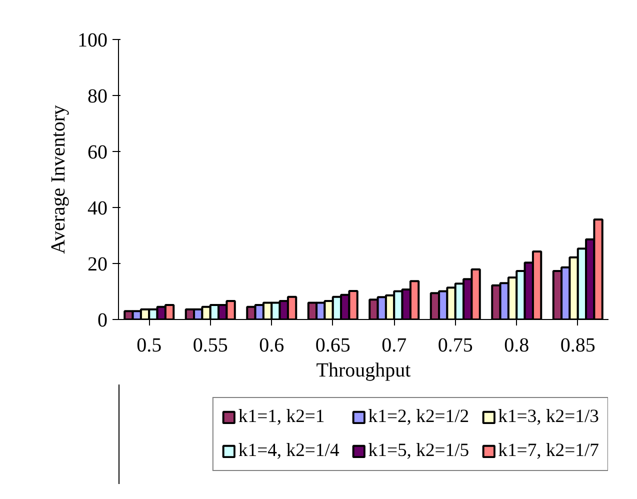 This screenshot has width=637, height=499. What do you see at coordinates (394, 345) in the screenshot?
I see `x-tick-label: 0.7` at bounding box center [394, 345].